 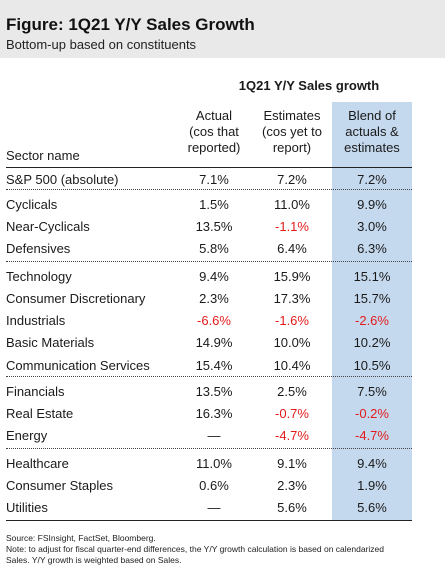 I want to click on actual-value: 5.8%, so click(x=214, y=248).